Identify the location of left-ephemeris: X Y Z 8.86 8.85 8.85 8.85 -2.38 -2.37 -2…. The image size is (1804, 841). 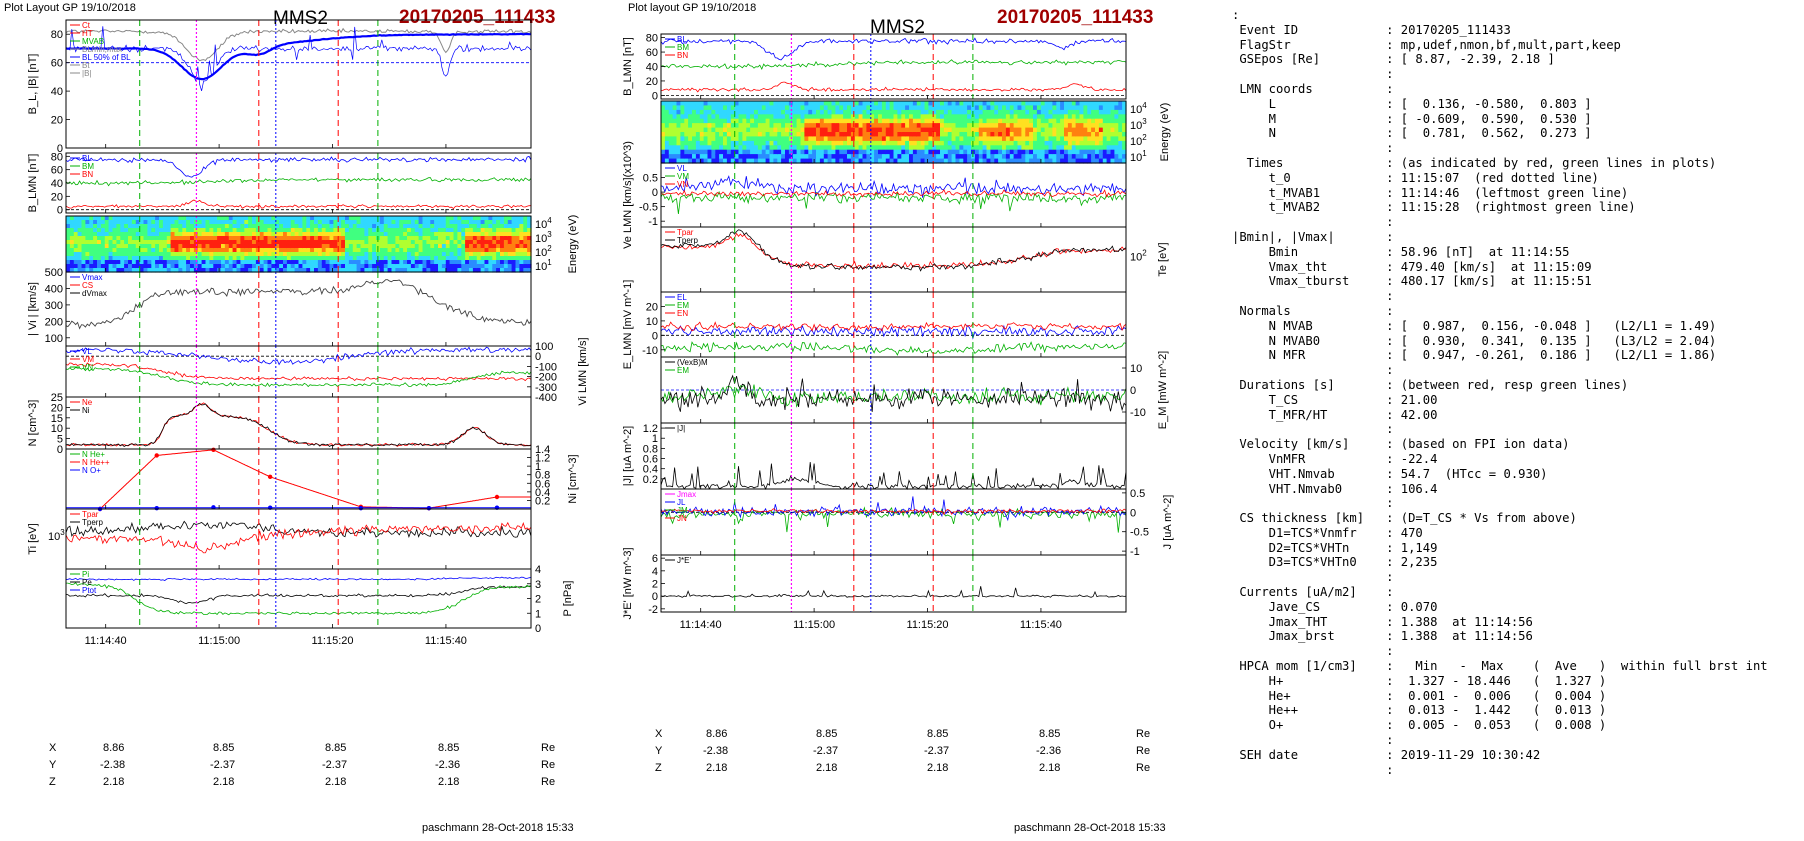
(310, 771).